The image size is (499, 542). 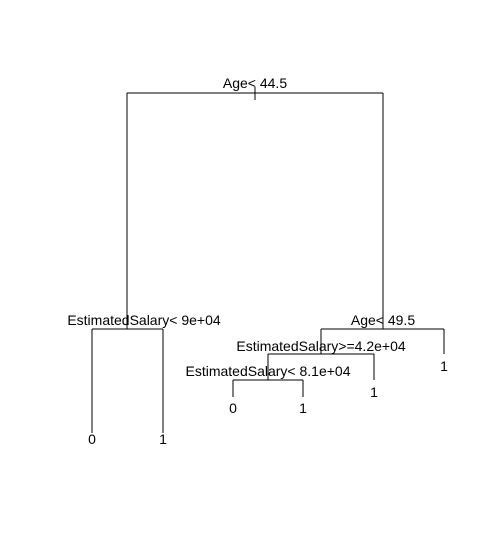 I want to click on leaf-label-left-left: 0, so click(x=92, y=439).